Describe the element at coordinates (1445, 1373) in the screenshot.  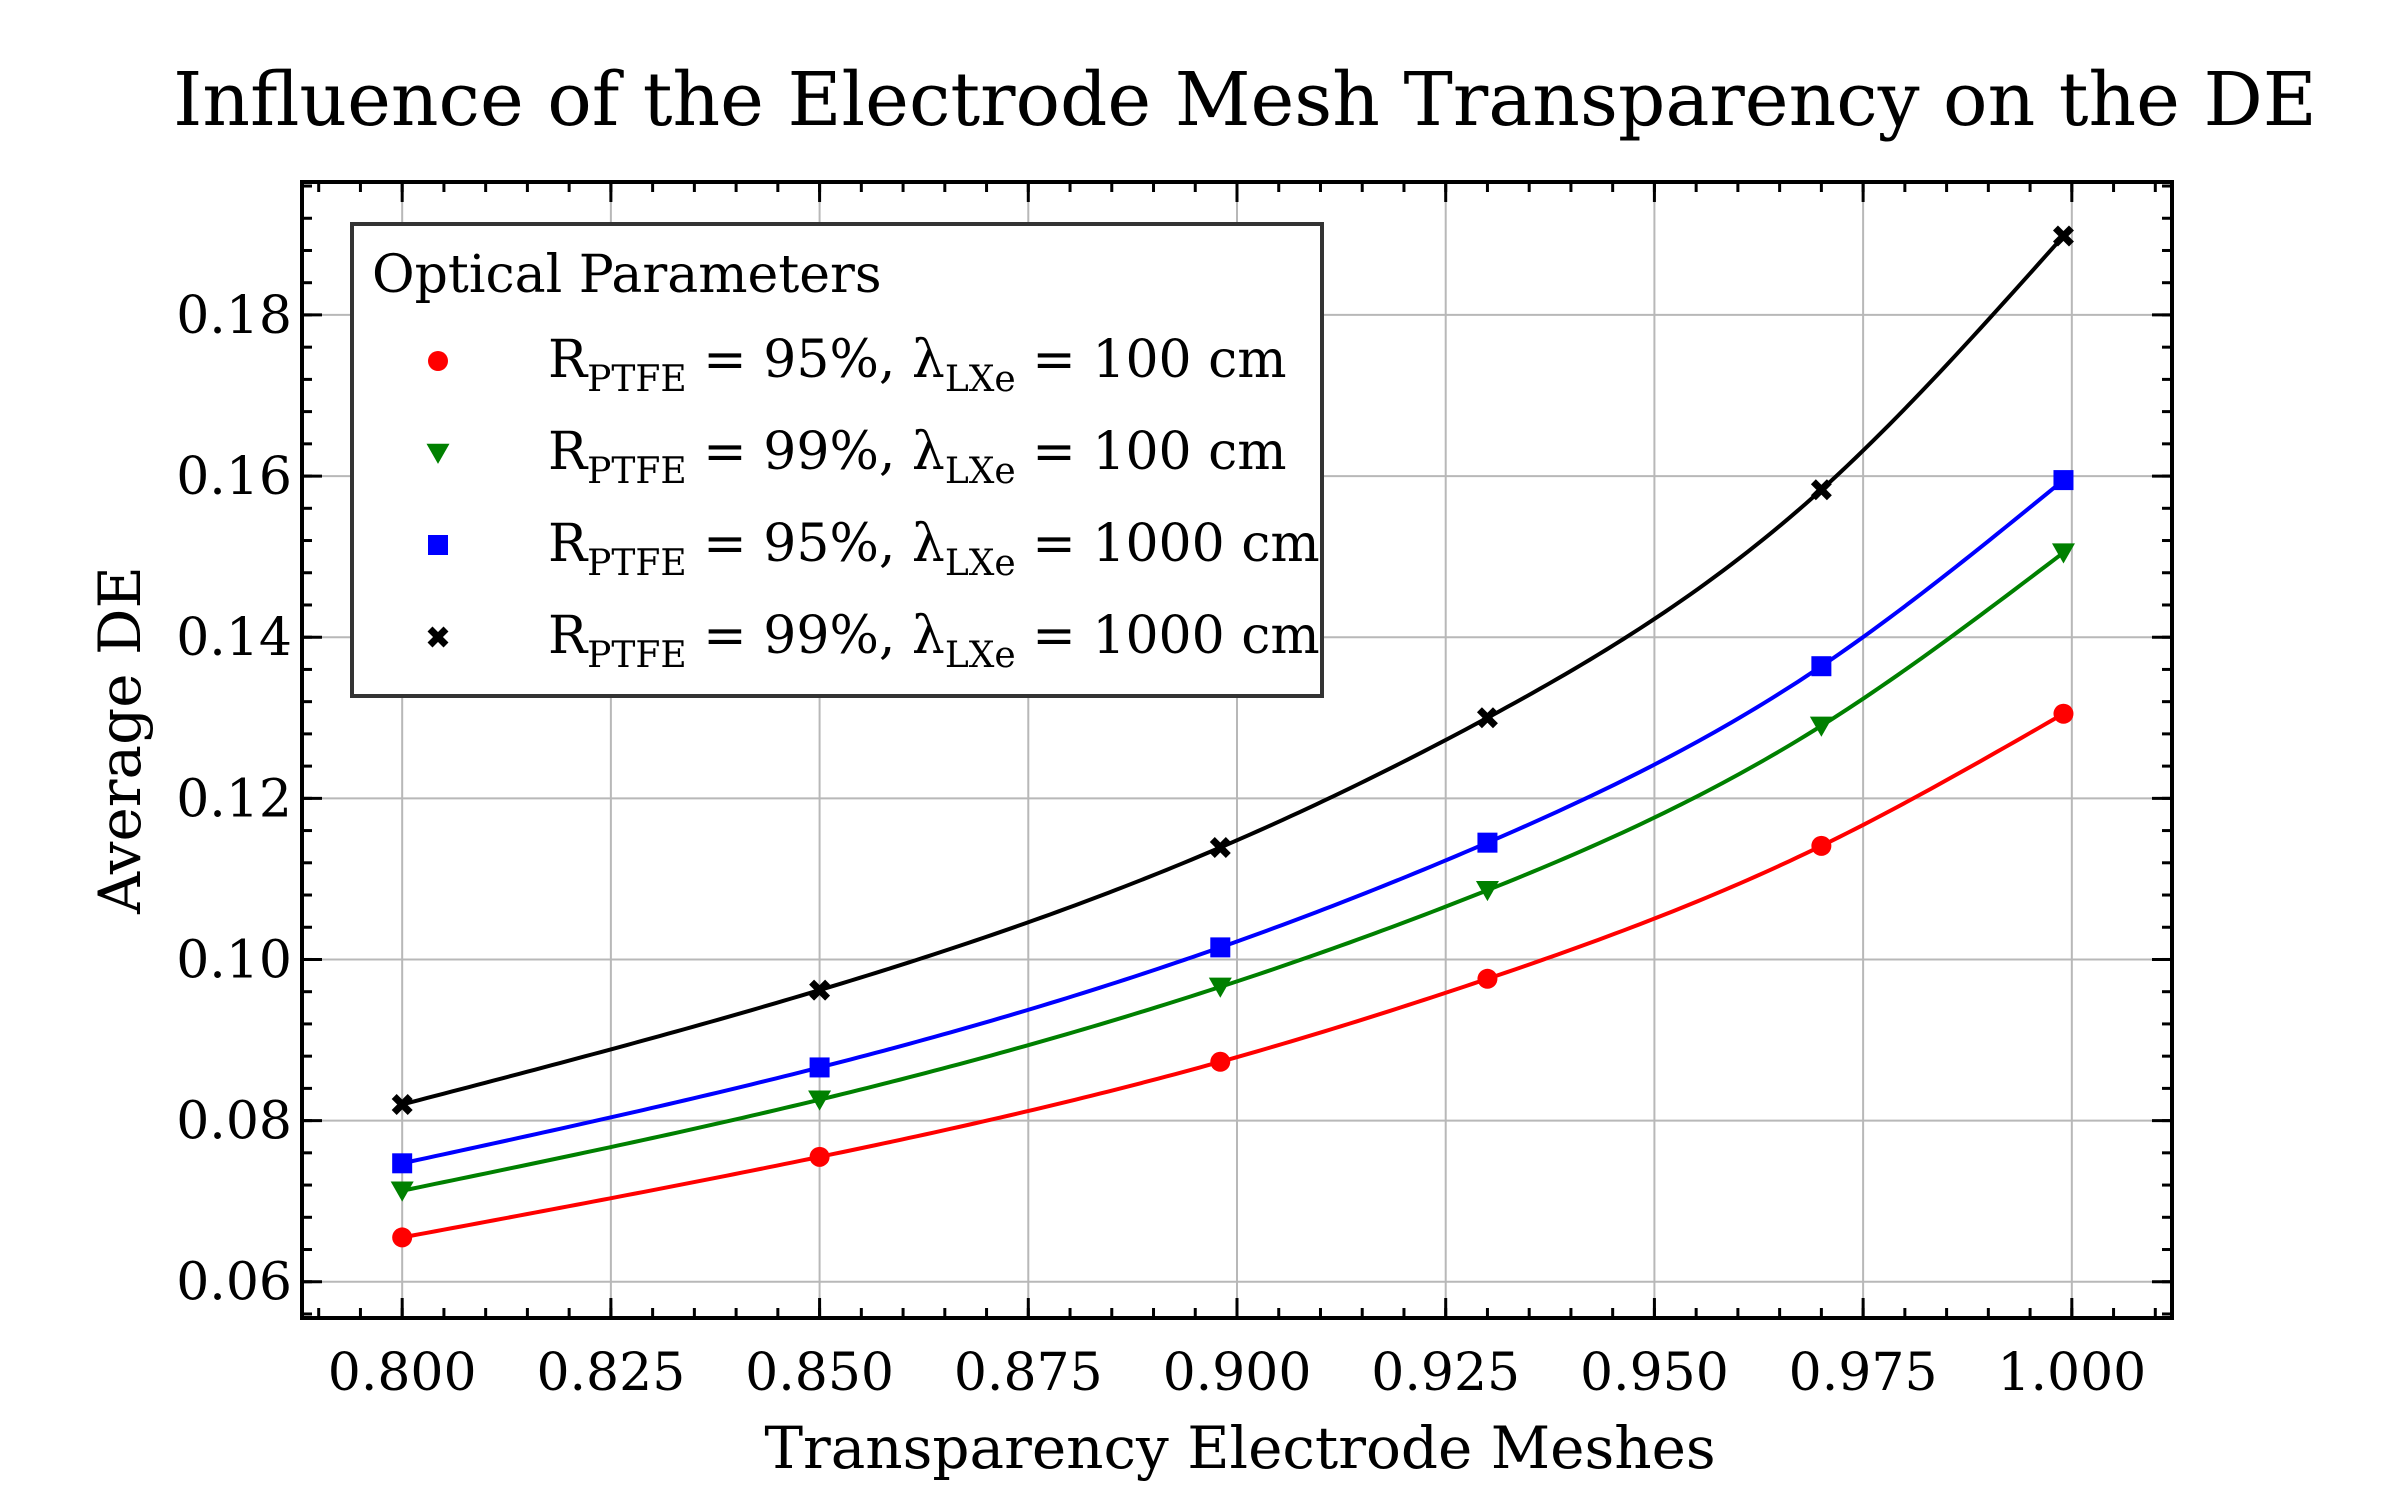
I see `x-tick-label: 0.925` at that location.